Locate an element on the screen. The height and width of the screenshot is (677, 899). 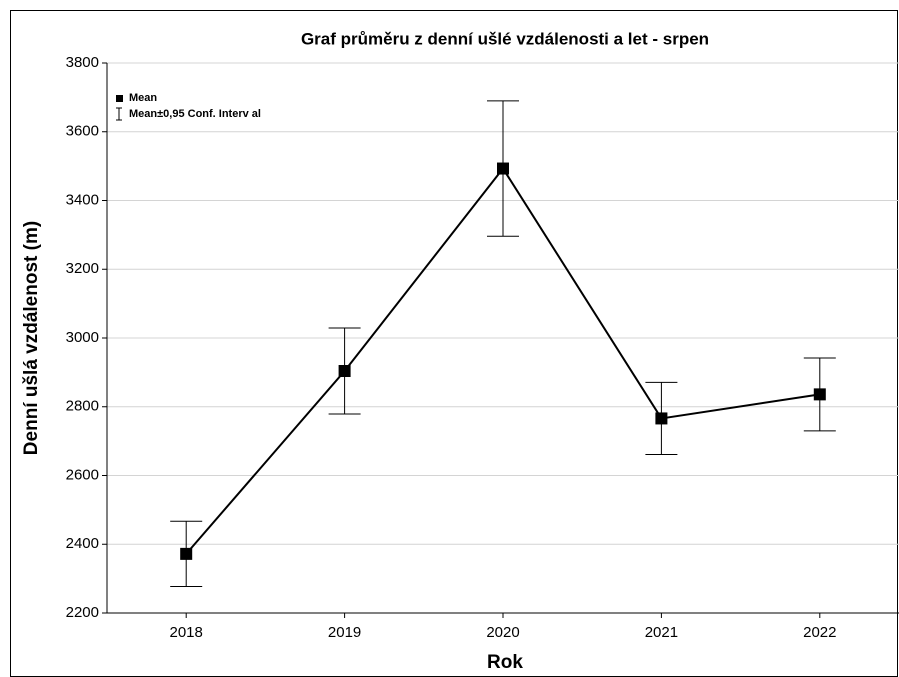
x-tick-label: 2019 is located at coordinates (344, 632).